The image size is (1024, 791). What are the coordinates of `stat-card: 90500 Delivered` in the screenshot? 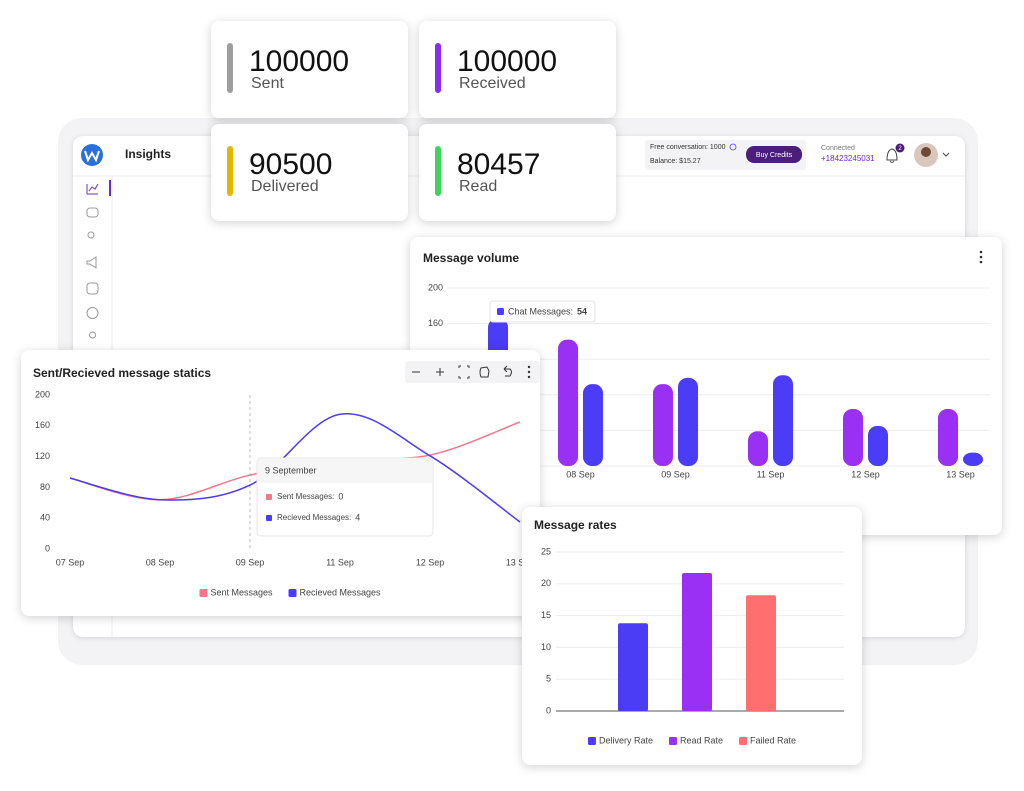 It's located at (309, 172).